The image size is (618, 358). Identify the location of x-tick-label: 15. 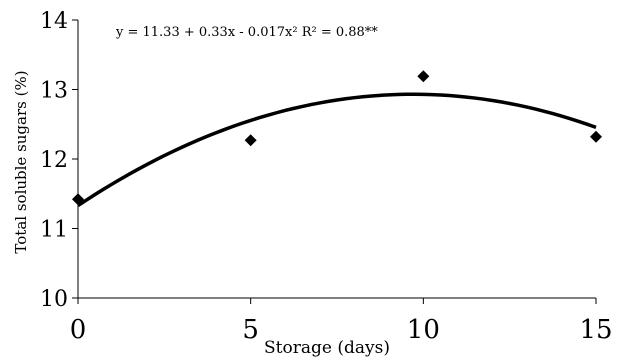
(595, 330).